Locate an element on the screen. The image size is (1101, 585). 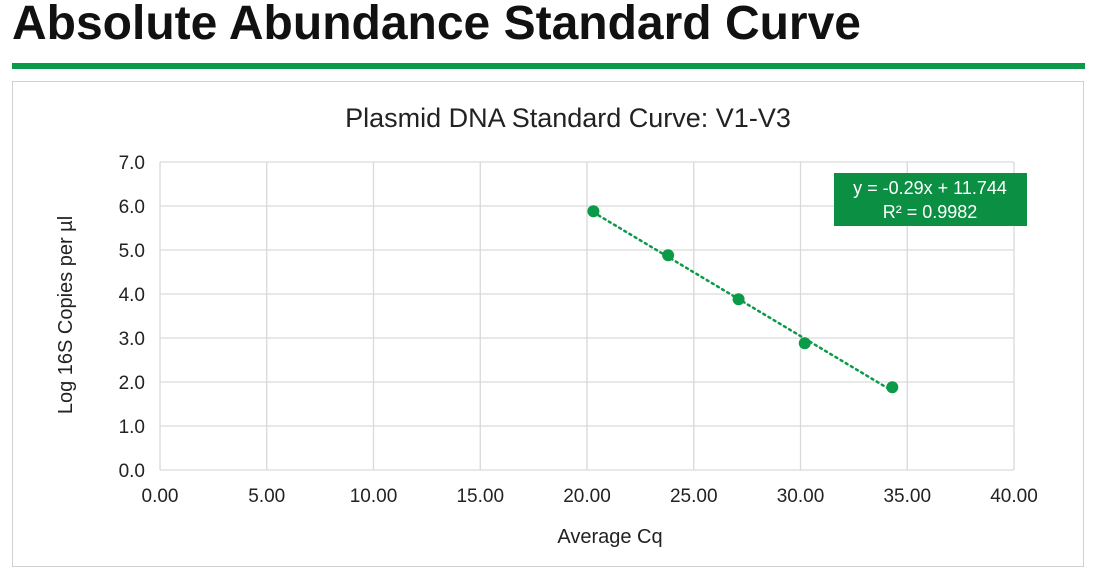
title-divider is located at coordinates (548, 66).